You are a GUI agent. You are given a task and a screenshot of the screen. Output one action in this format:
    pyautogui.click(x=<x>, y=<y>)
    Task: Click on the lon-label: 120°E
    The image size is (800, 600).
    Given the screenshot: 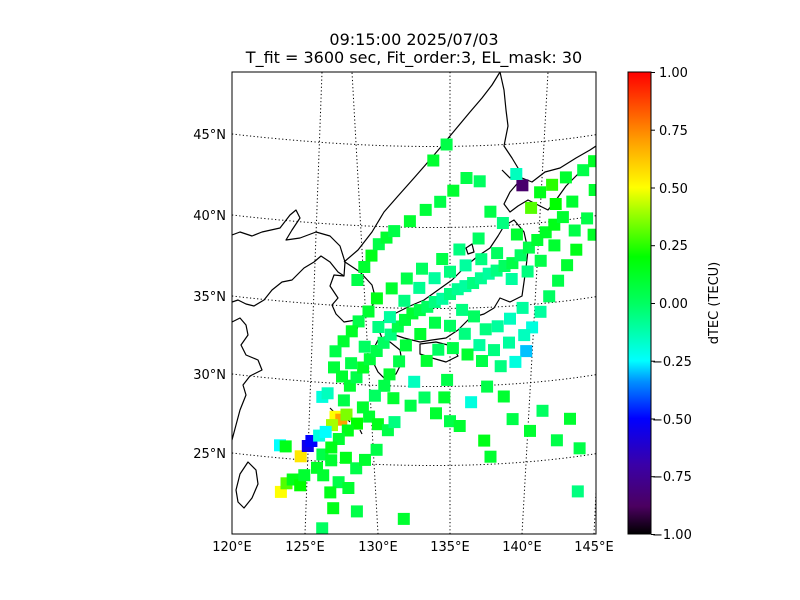 What is the action you would take?
    pyautogui.click(x=232, y=547)
    